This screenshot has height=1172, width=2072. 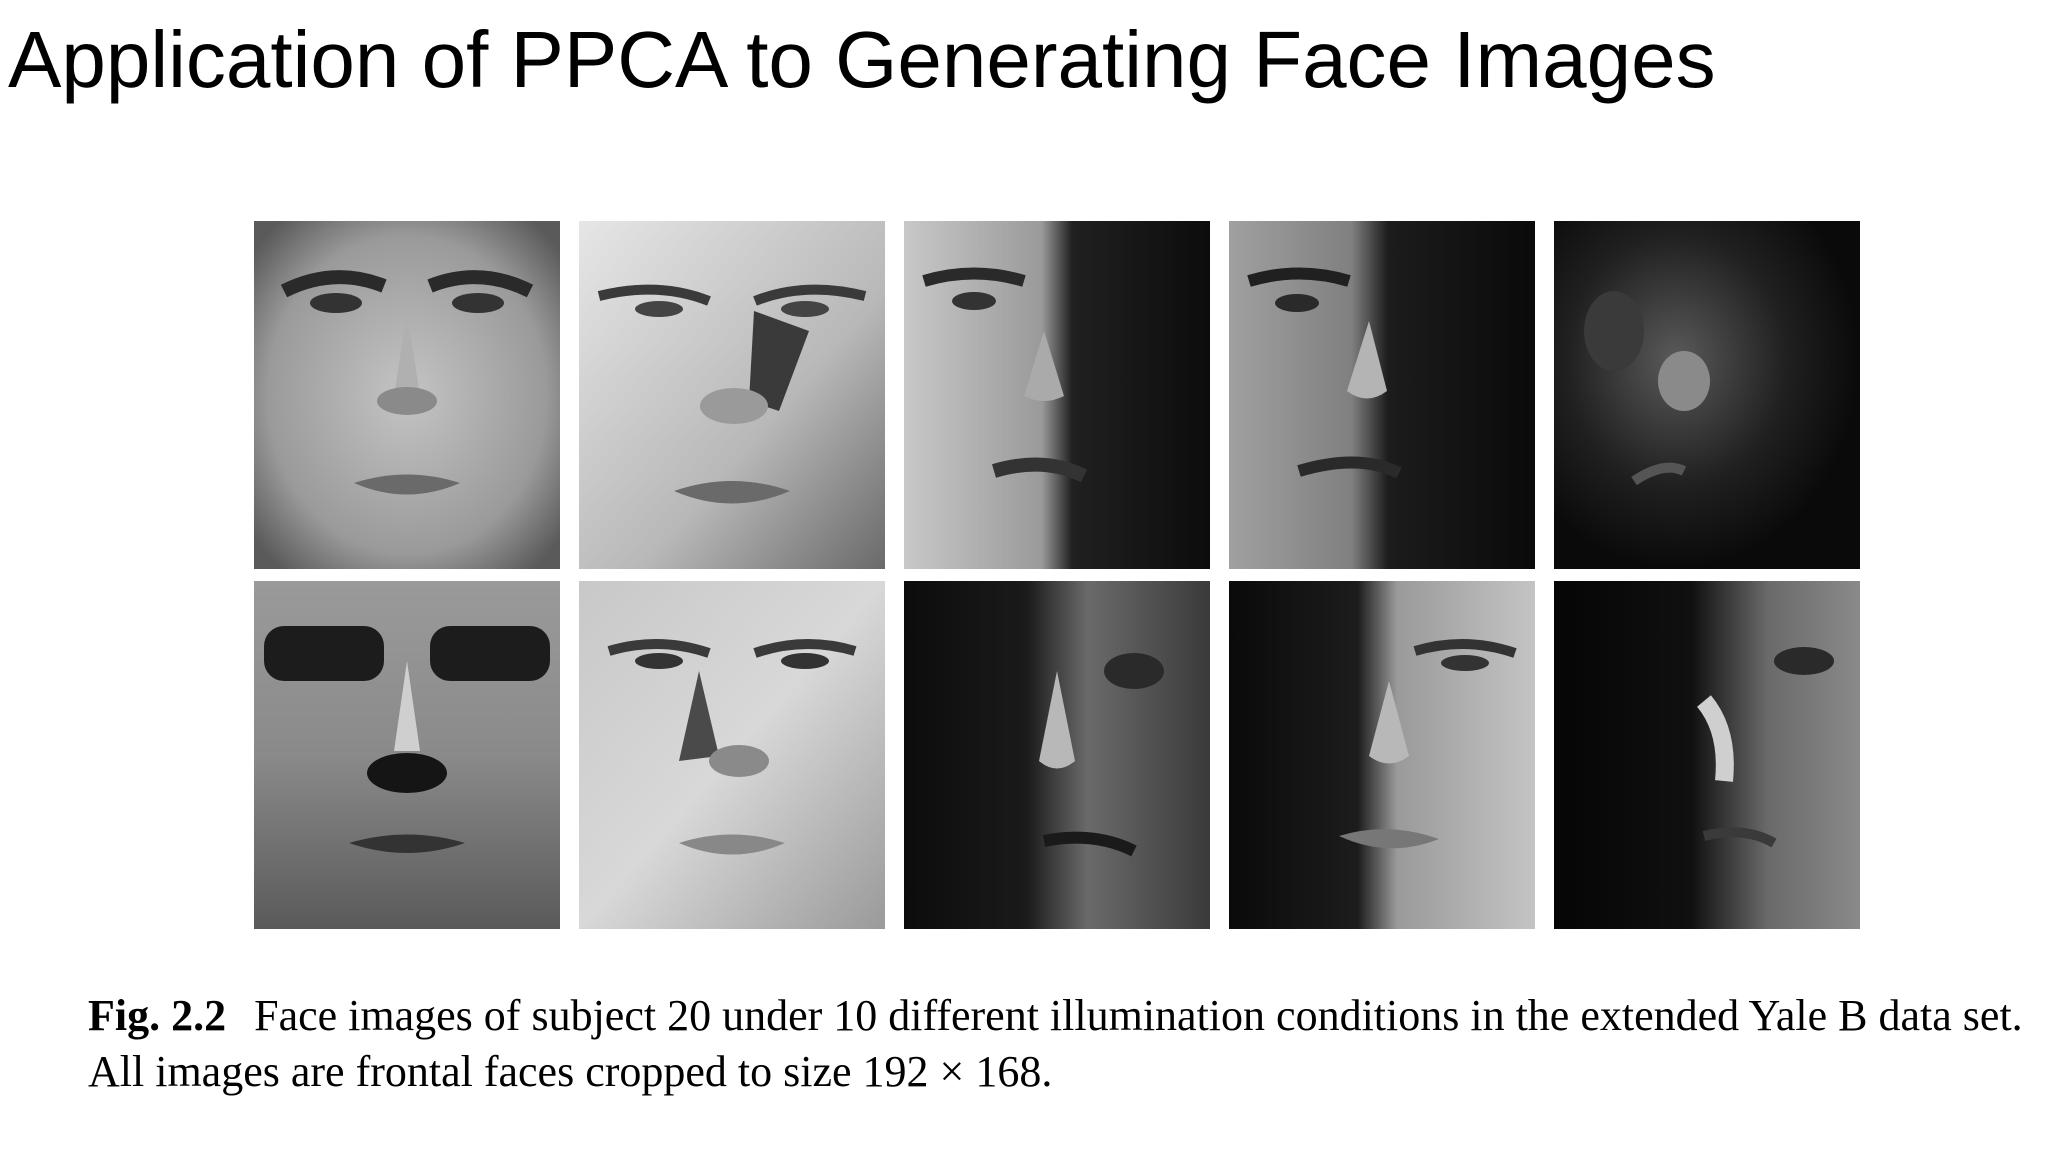 I want to click on figure-label: Fig. 2.2, so click(x=157, y=1015).